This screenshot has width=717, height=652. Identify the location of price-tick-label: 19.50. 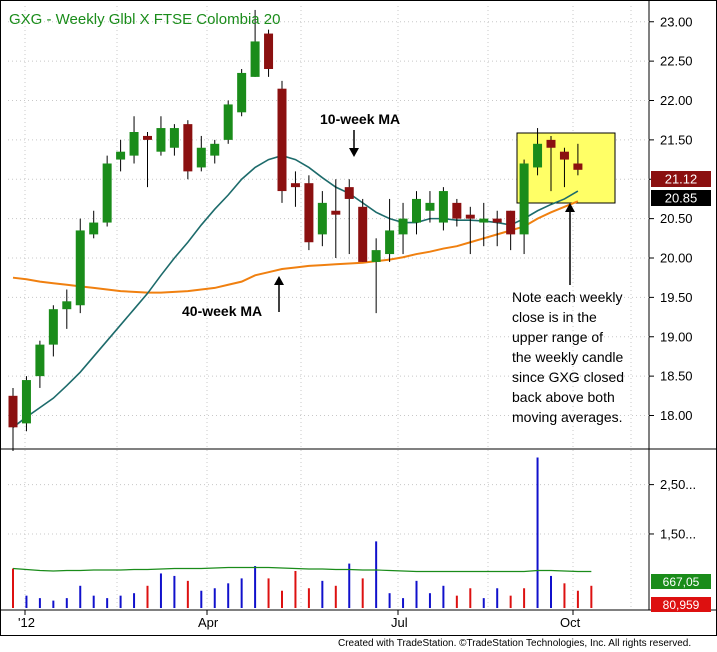
(676, 297).